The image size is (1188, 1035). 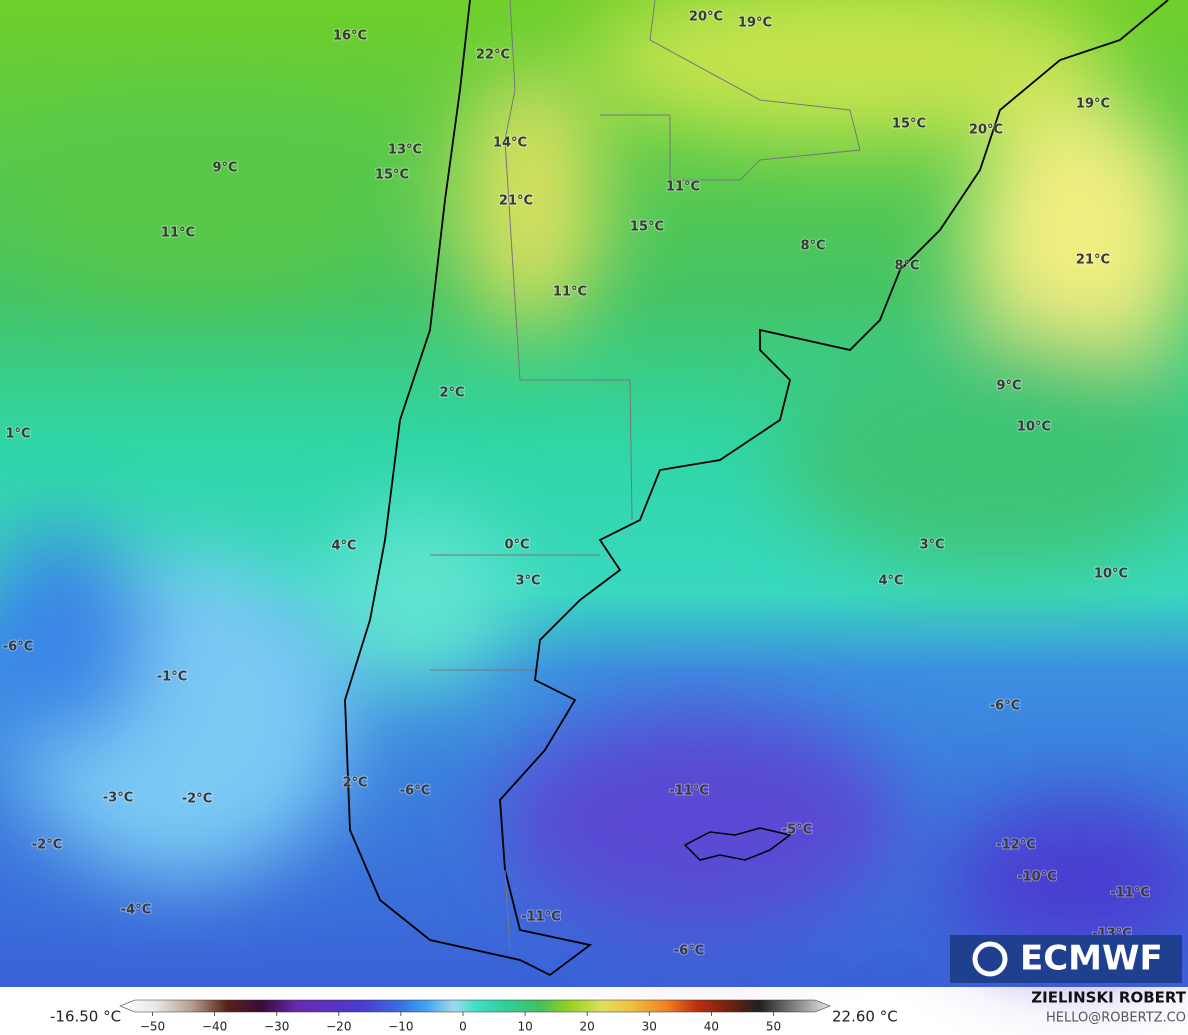 What do you see at coordinates (338, 1027) in the screenshot?
I see `colorbar-tick-label: −20` at bounding box center [338, 1027].